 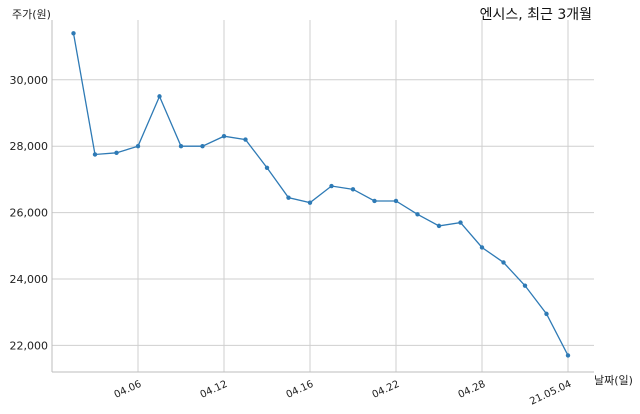 I want to click on chart-title: 엔시스, 최근 3개월, so click(x=535, y=15).